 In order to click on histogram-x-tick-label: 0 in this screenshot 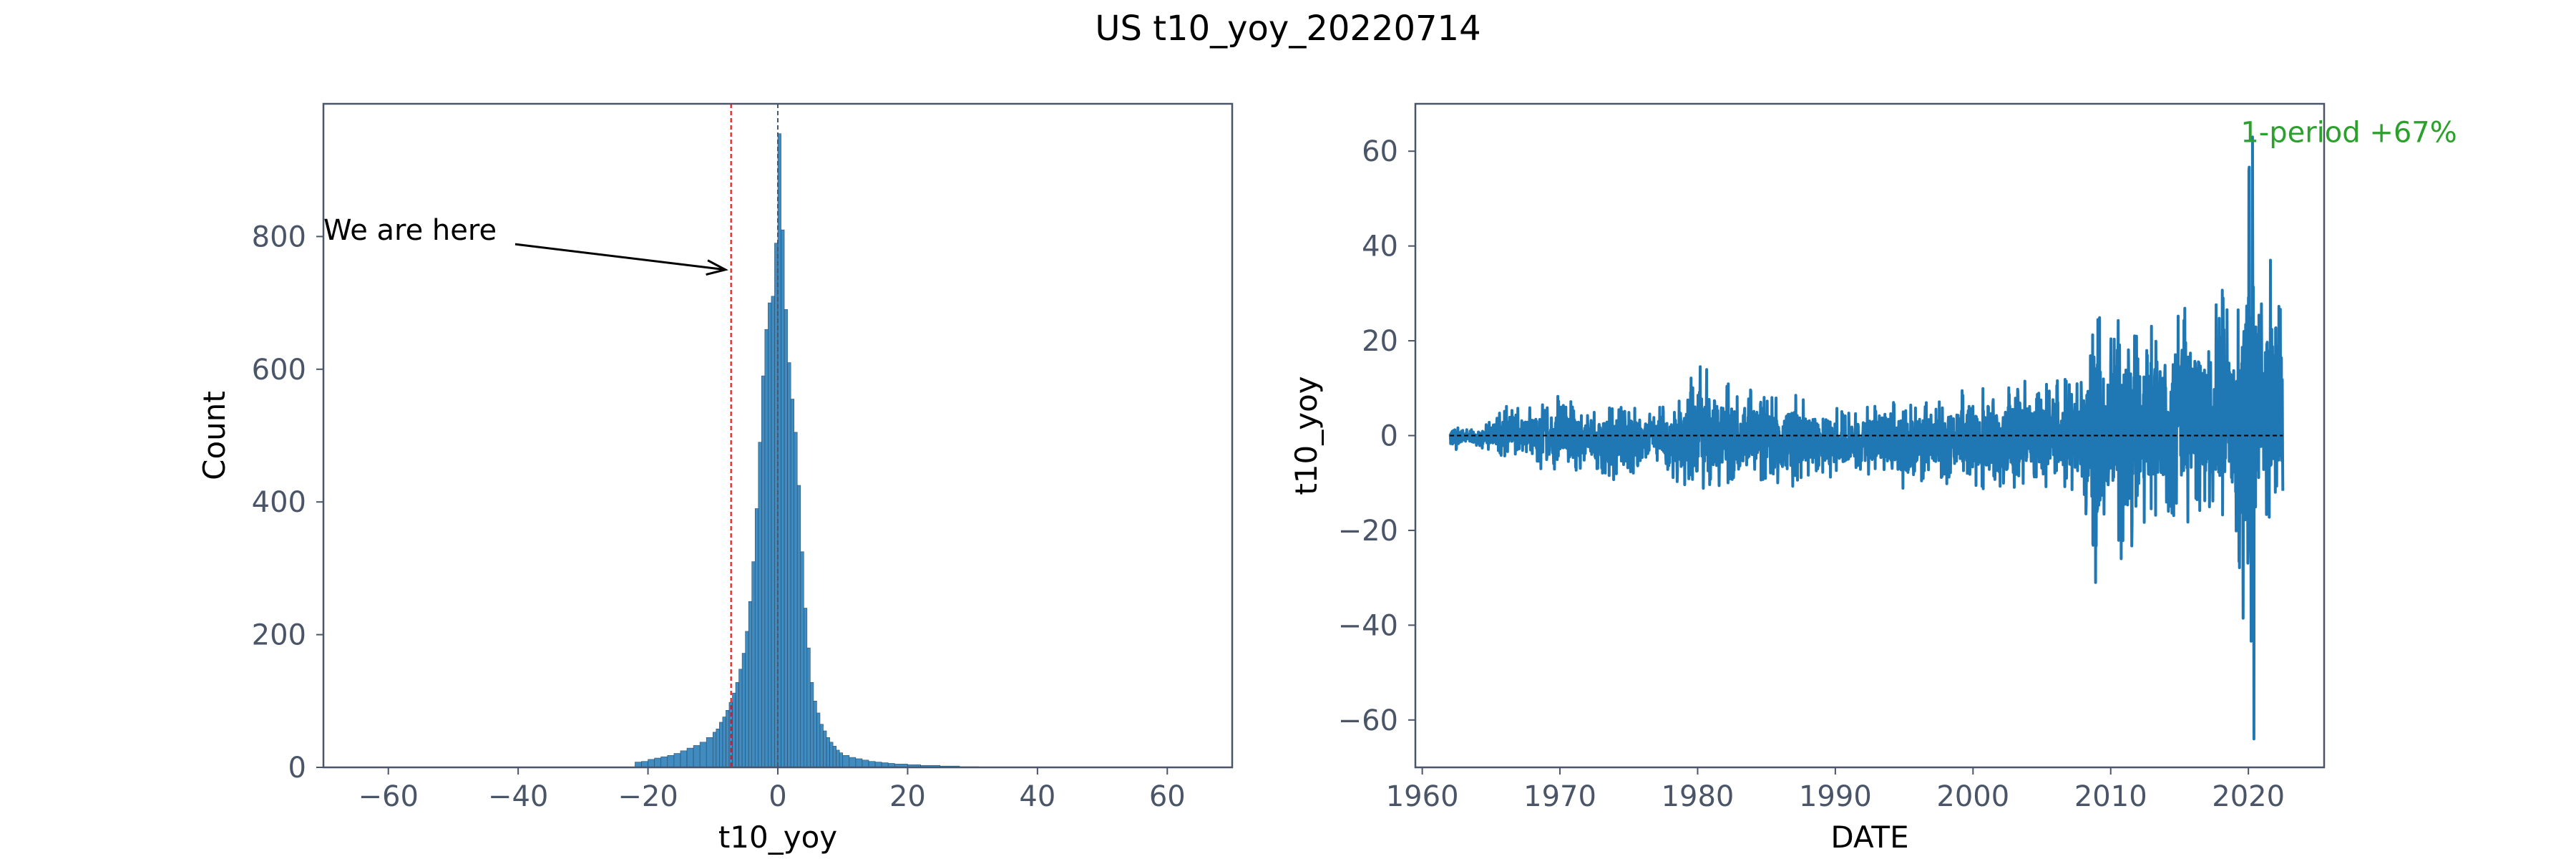, I will do `click(777, 796)`.